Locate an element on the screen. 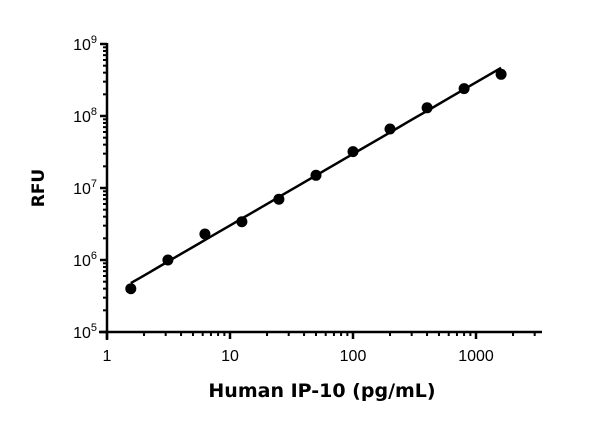  y-axis-title: RFU is located at coordinates (39, 188).